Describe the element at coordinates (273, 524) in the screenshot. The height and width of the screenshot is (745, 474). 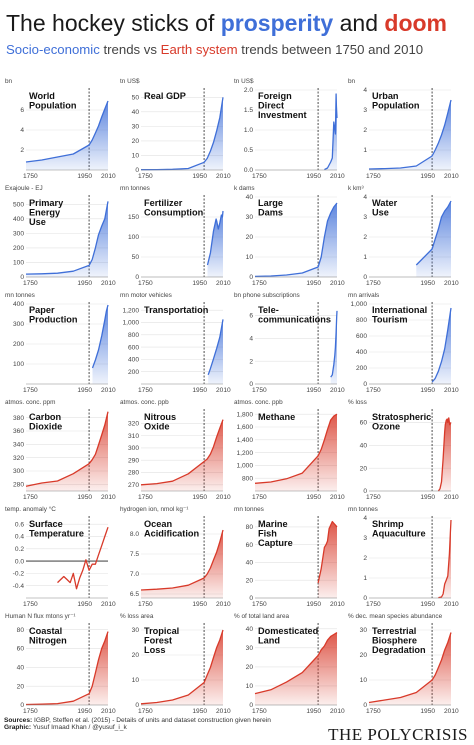
I see `chart-title: Marine` at that location.